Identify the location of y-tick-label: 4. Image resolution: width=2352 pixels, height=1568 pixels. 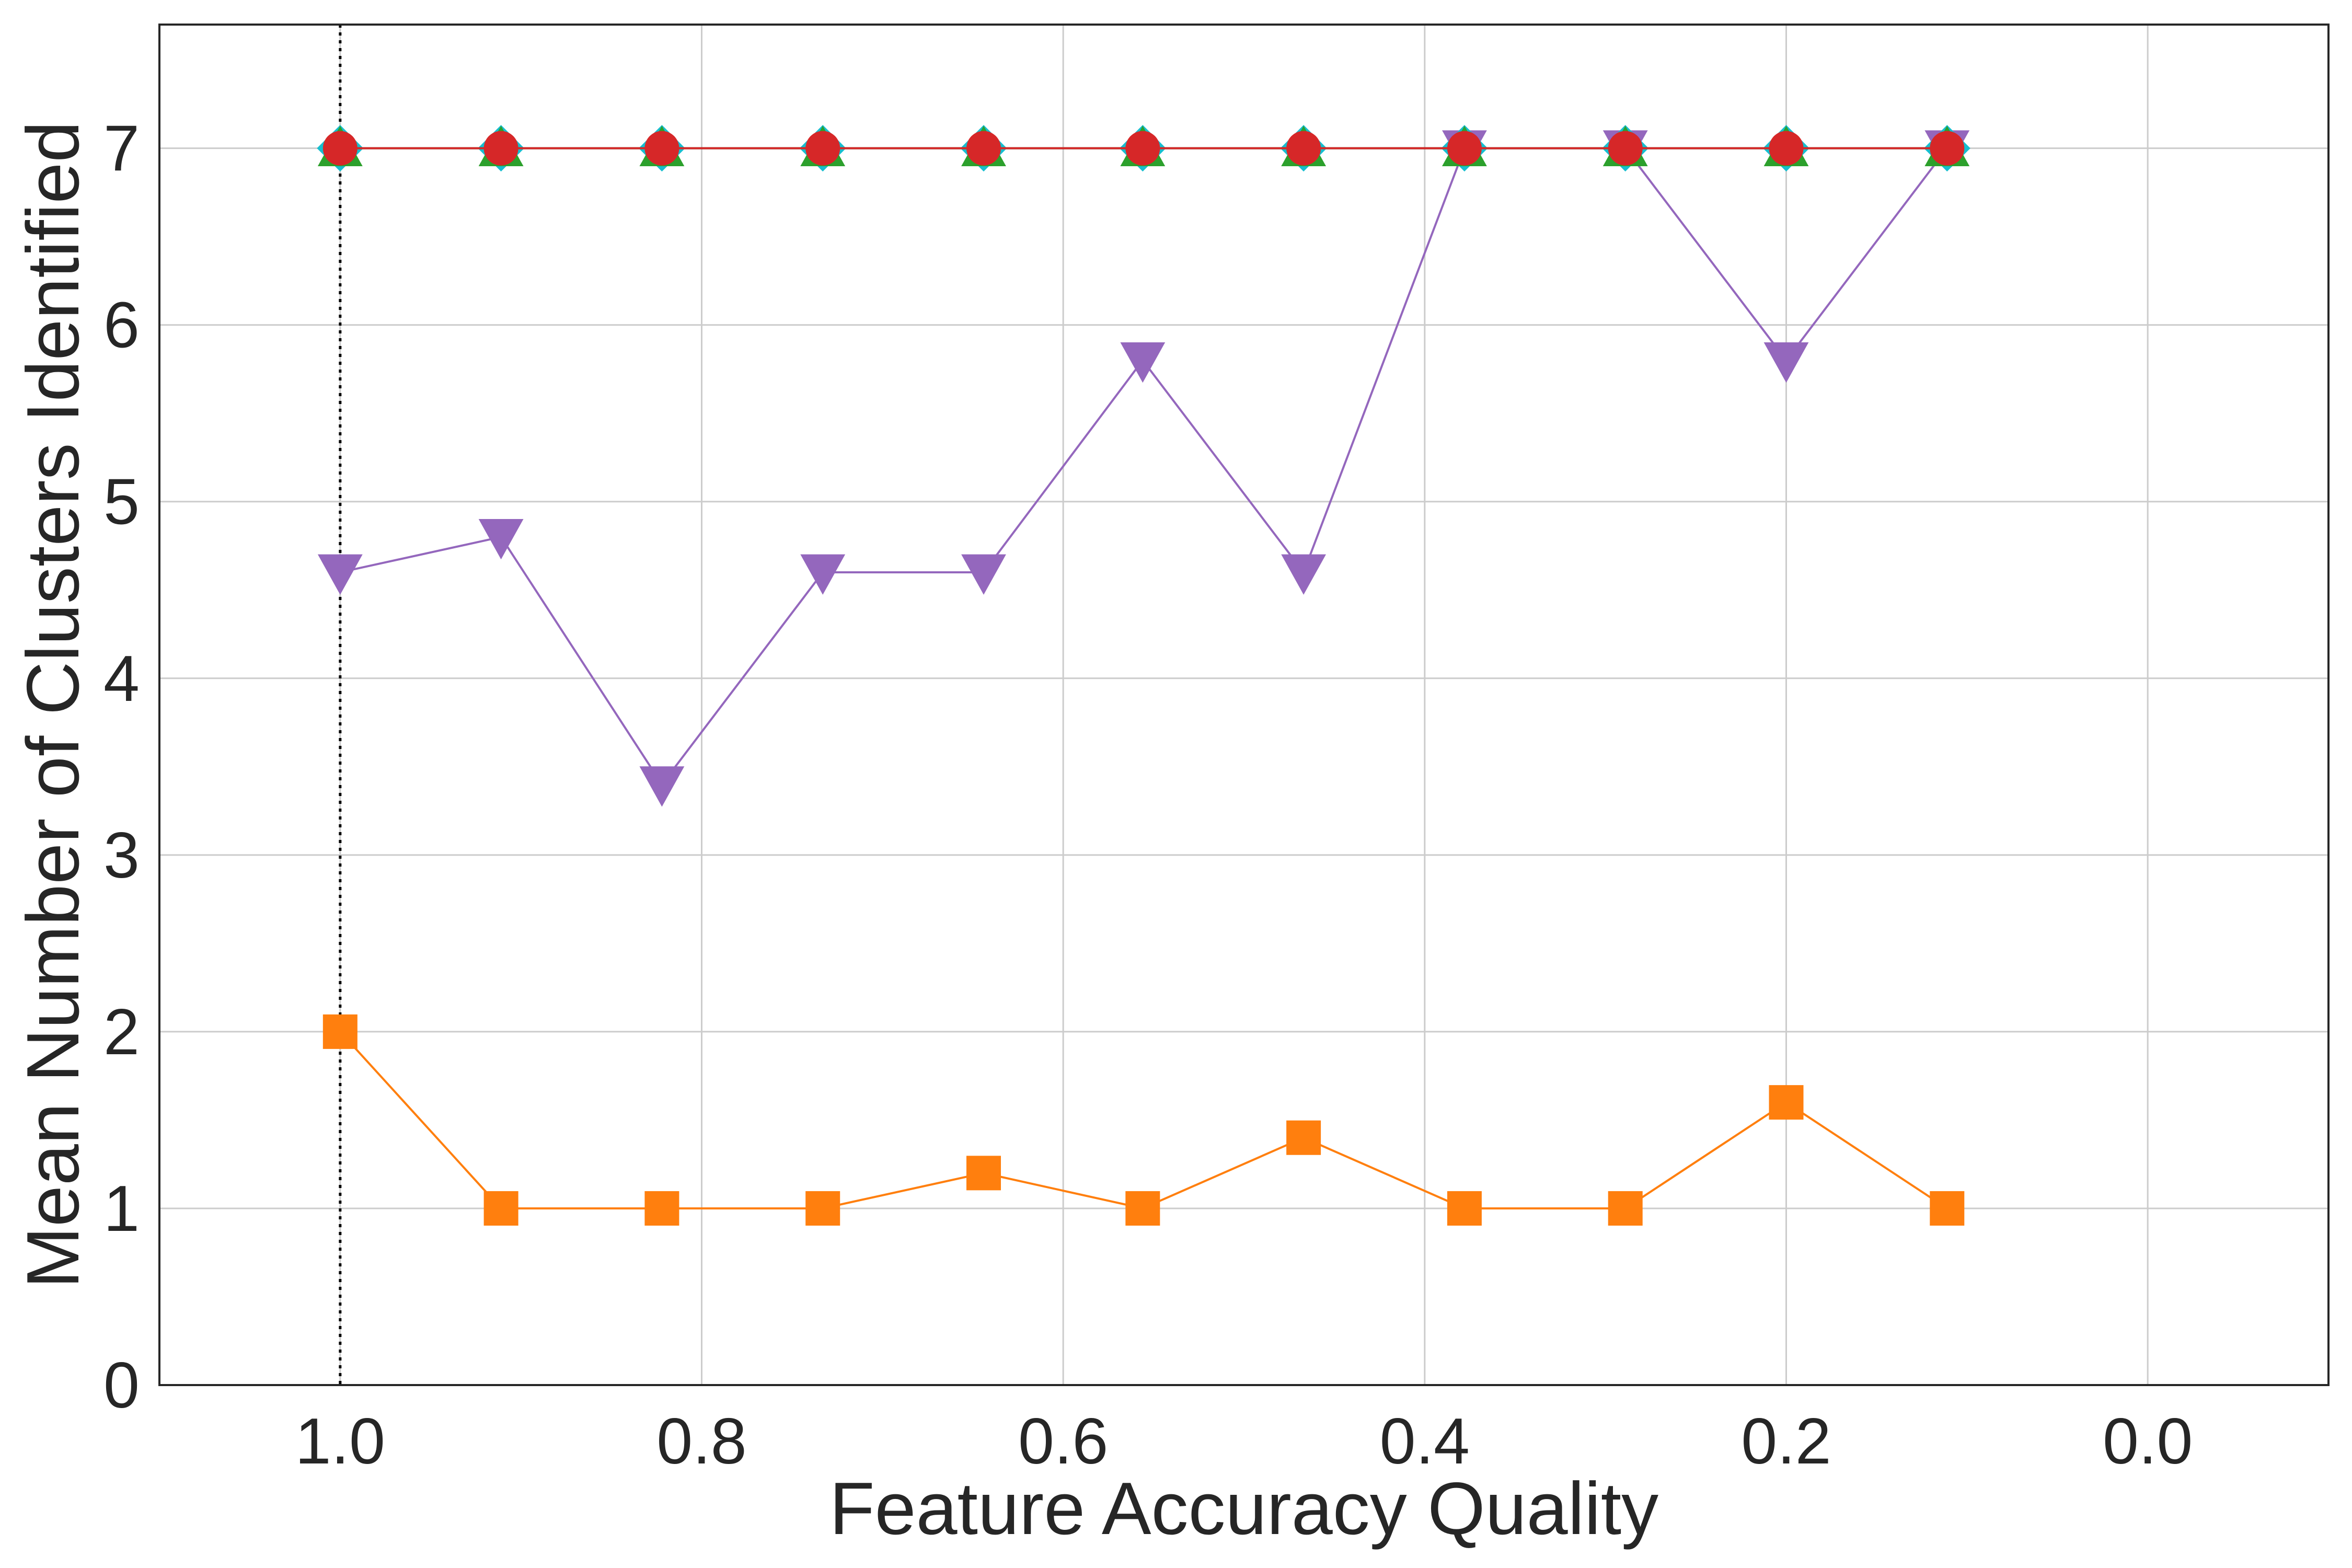
(121, 679).